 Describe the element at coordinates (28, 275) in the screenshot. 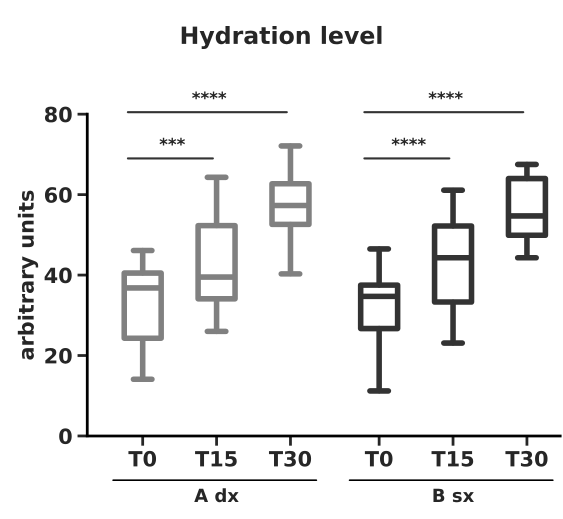

I see `y-axis-title: arbitrary units` at that location.